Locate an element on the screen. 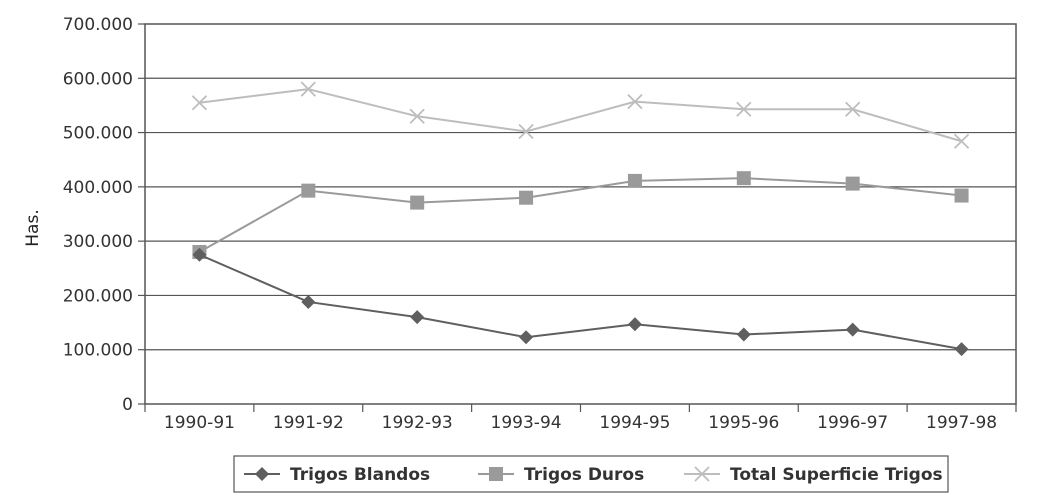 The width and height of the screenshot is (1043, 494). legend-label: Total Superficie Trigos is located at coordinates (836, 475).